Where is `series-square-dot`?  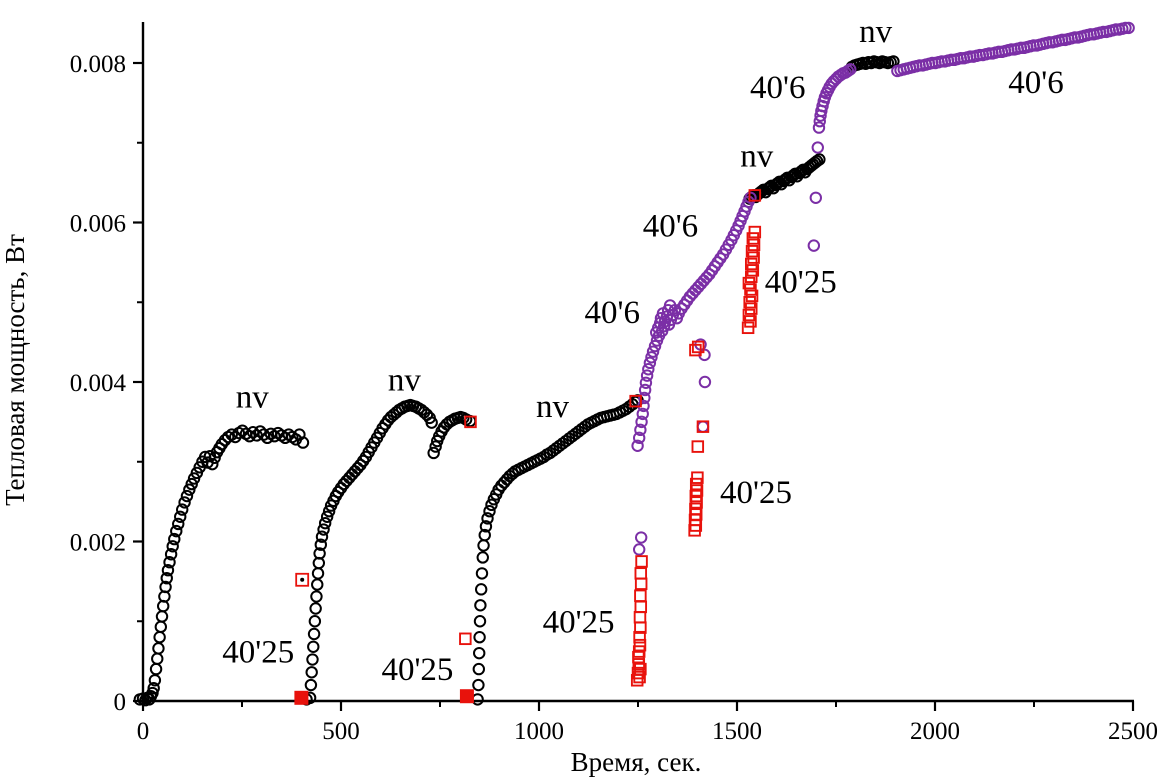 series-square-dot is located at coordinates (302, 579).